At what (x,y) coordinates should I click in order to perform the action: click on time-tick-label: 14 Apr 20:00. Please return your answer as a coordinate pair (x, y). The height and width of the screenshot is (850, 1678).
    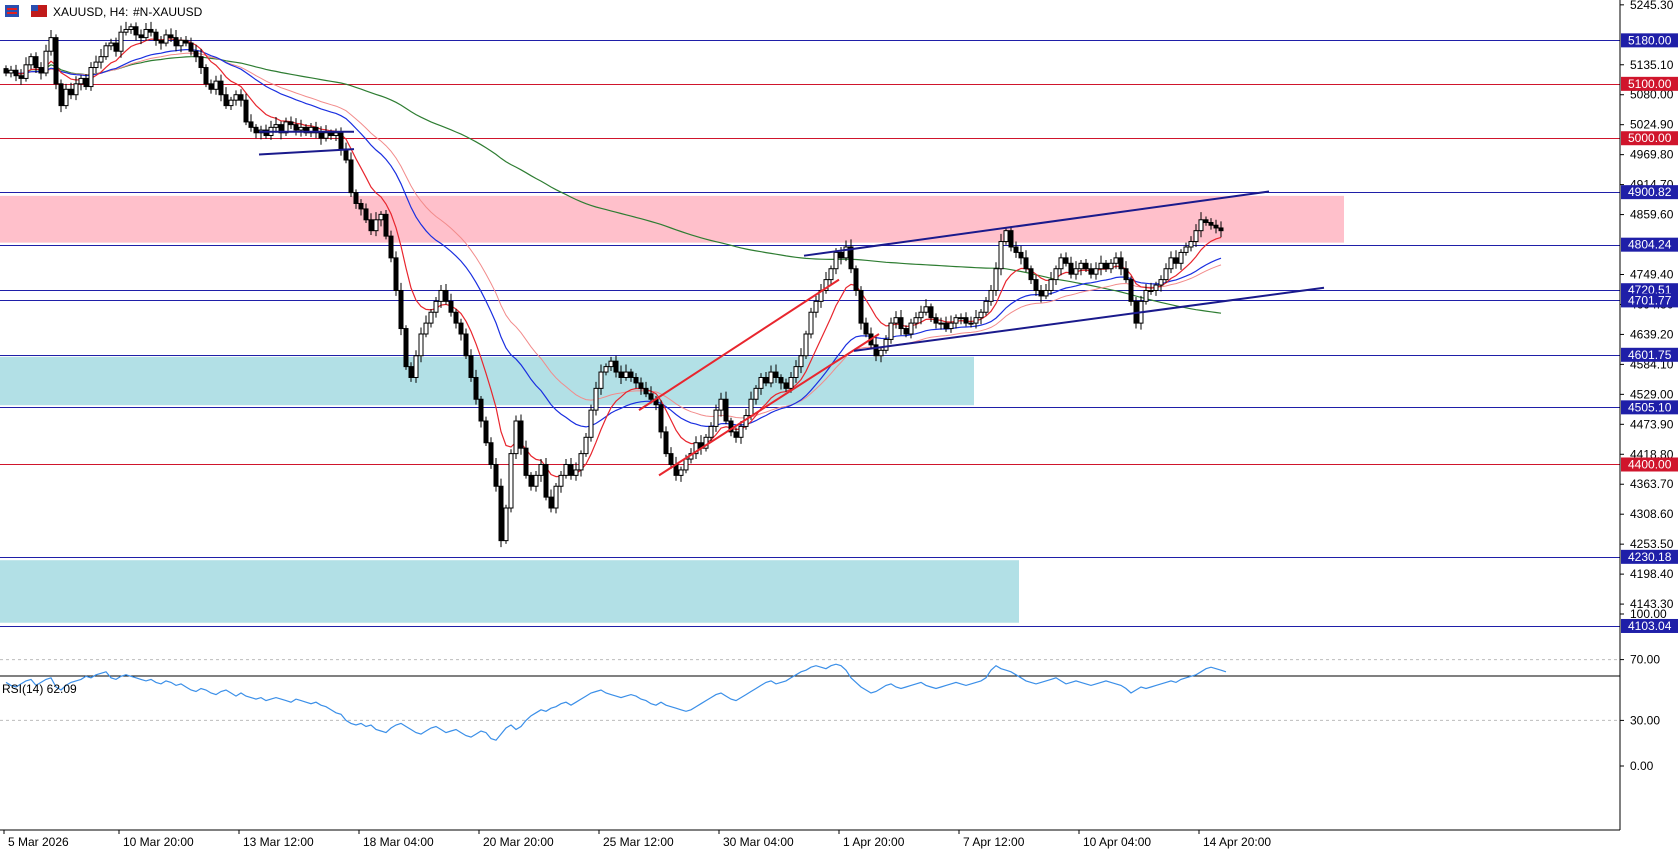
    Looking at the image, I should click on (1237, 842).